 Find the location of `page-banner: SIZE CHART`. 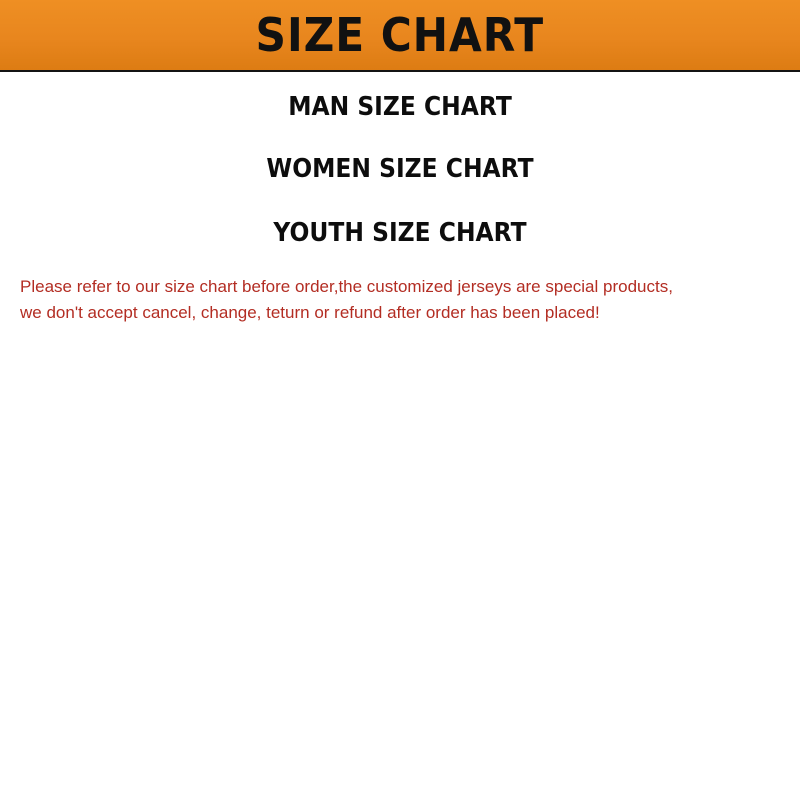

page-banner: SIZE CHART is located at coordinates (400, 36).